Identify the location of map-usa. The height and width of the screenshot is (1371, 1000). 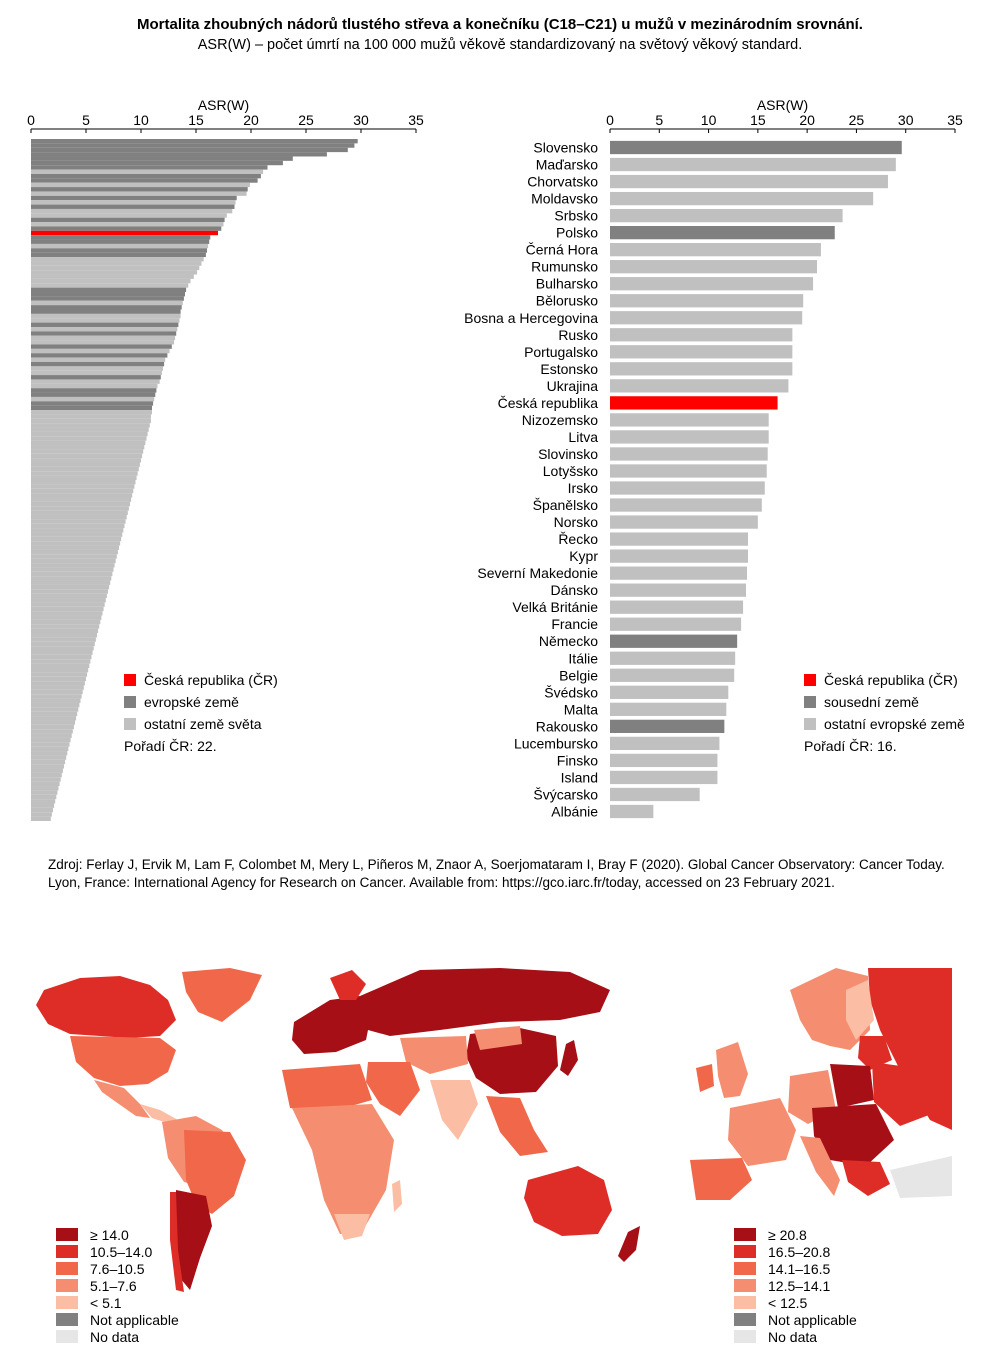
(123, 1061).